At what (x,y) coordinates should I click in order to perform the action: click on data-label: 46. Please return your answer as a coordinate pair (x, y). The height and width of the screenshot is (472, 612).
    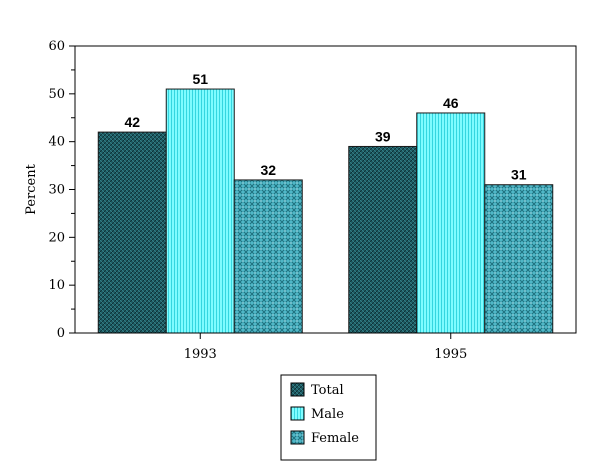
    Looking at the image, I should click on (451, 103).